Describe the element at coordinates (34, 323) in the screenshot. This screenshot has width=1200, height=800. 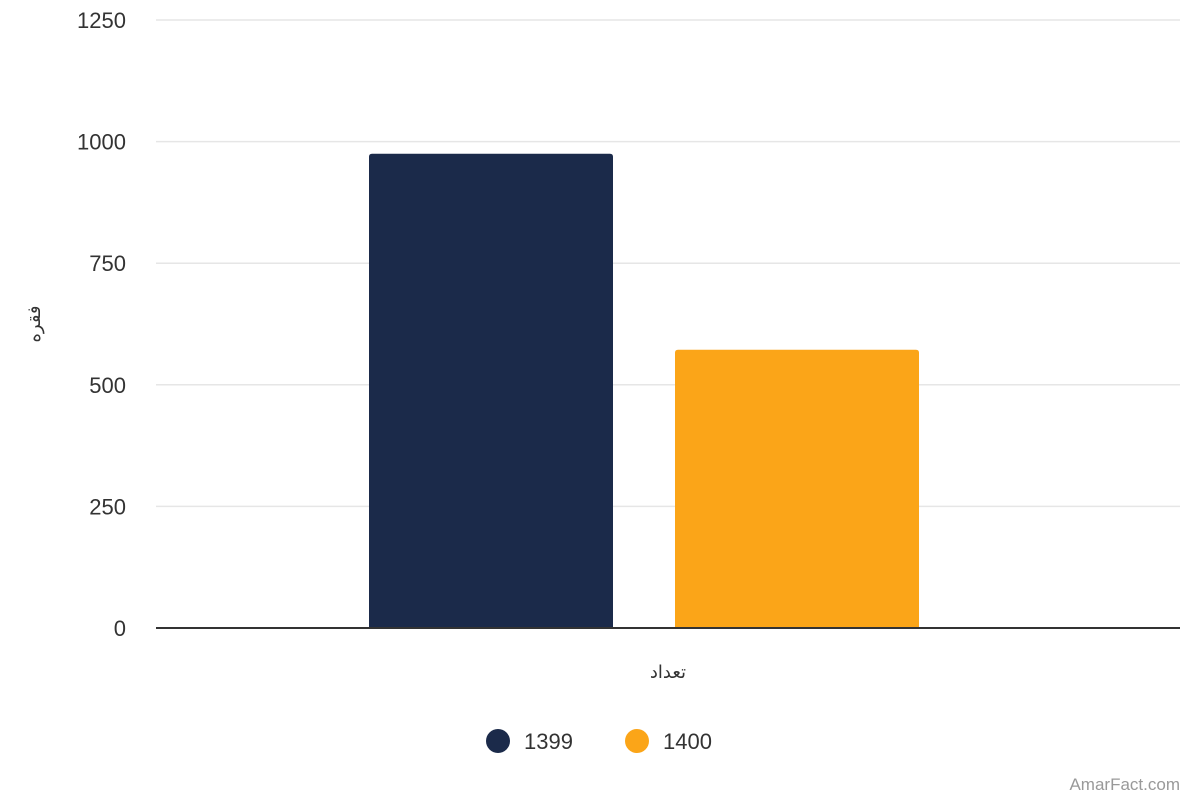
I see `y-axis-title: فقره` at that location.